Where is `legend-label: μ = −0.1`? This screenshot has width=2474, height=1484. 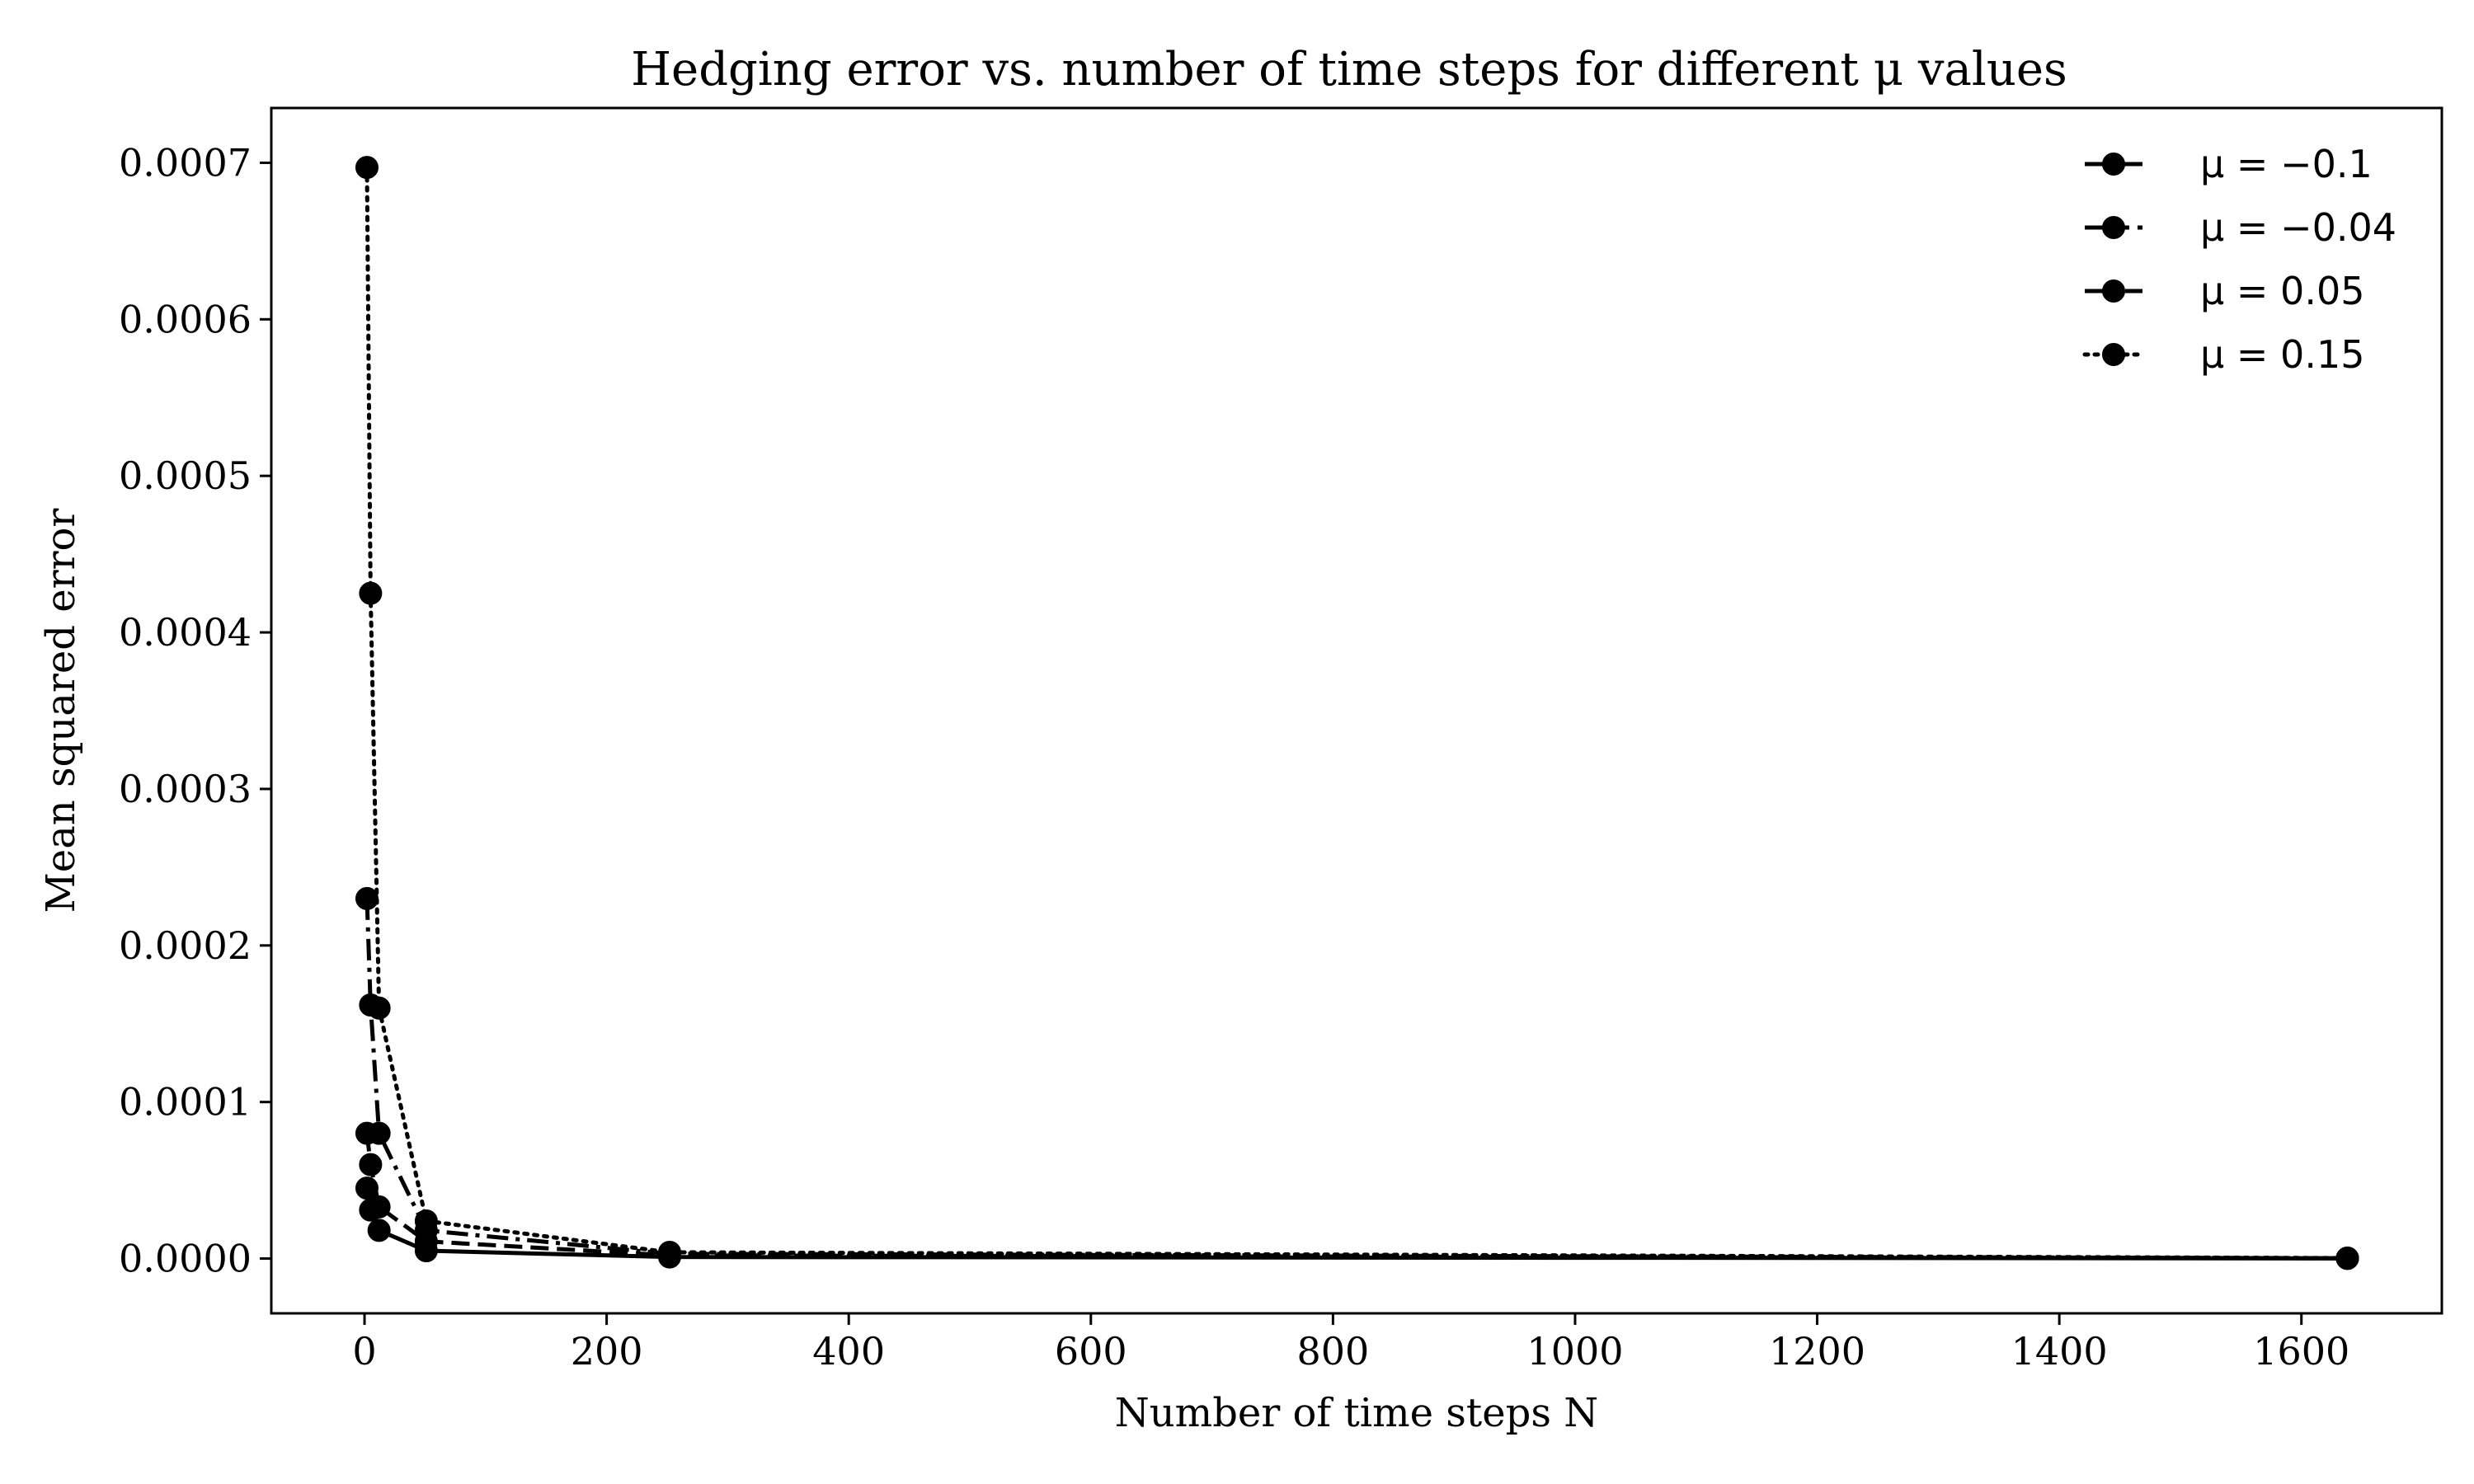
legend-label: μ = −0.1 is located at coordinates (2286, 164).